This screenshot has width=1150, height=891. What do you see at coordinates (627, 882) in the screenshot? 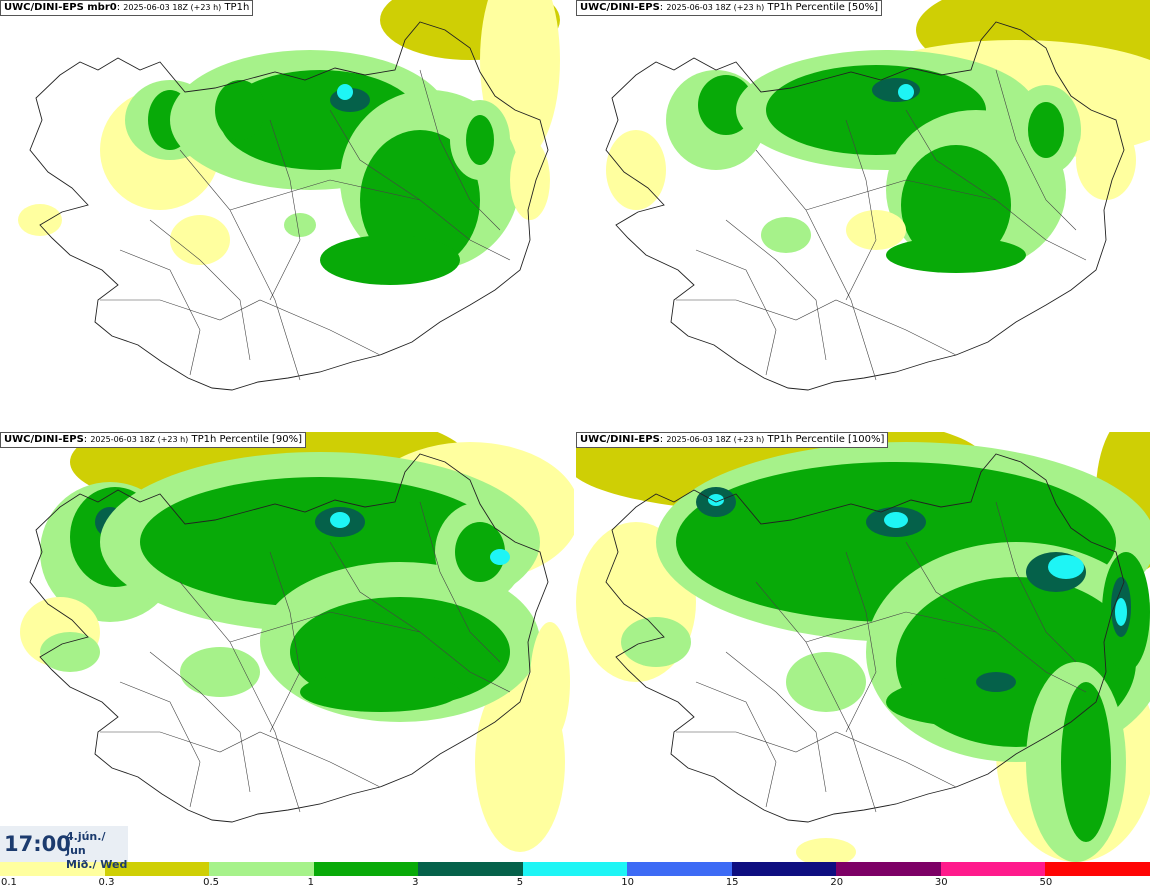
I see `colorbar-label: 10` at bounding box center [627, 882].